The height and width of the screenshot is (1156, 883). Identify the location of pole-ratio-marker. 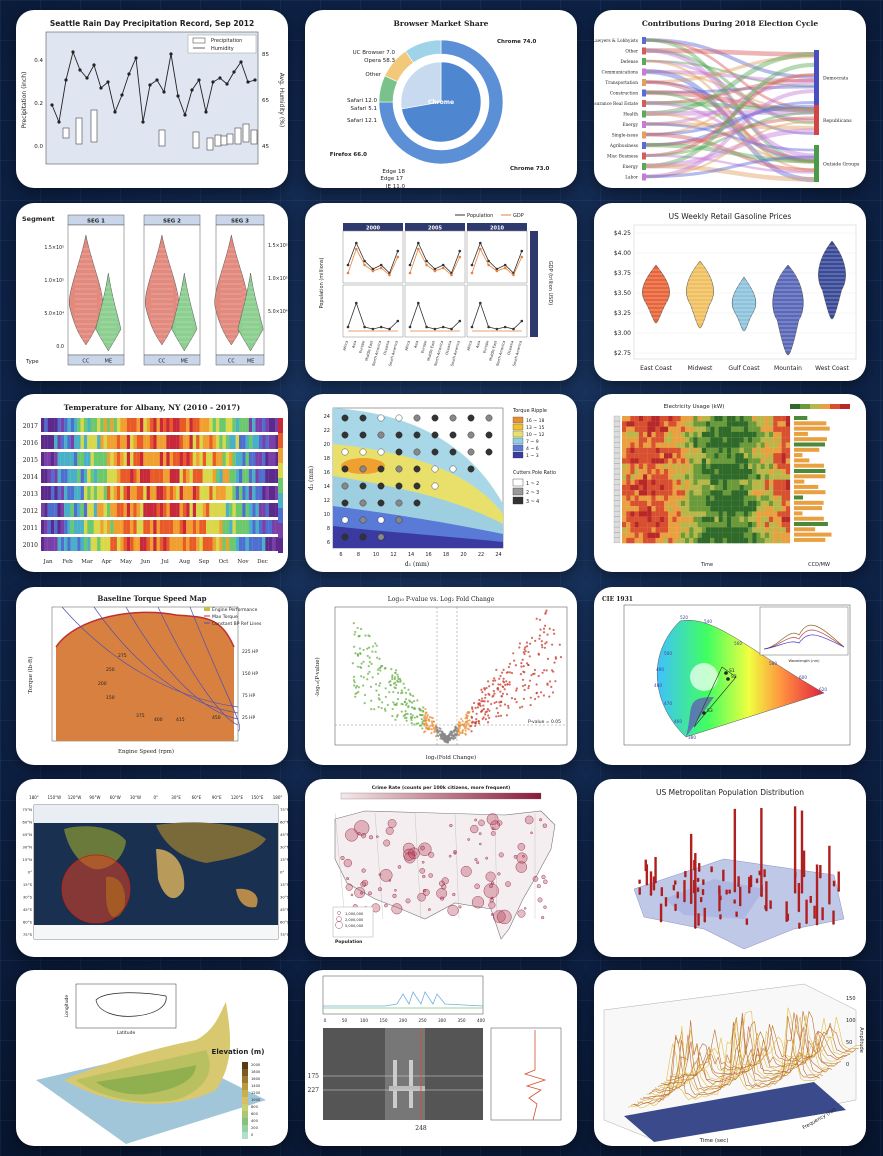
(417, 469).